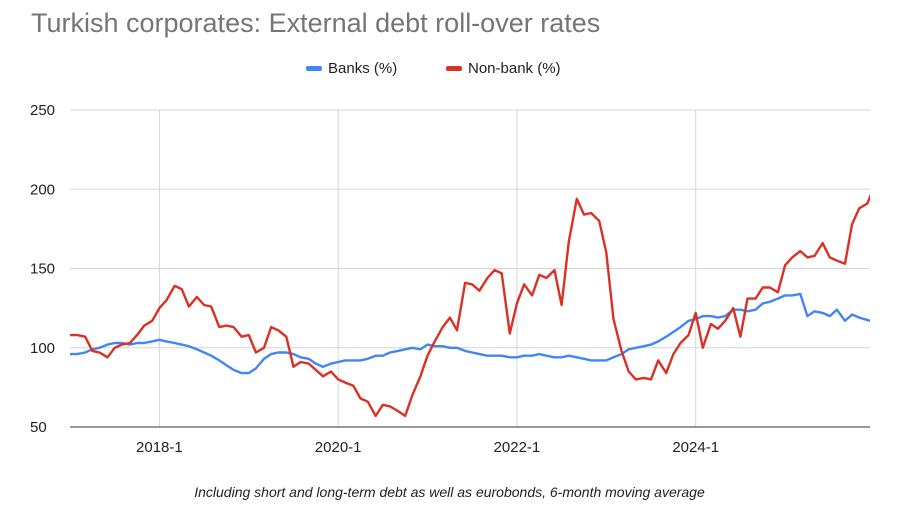 This screenshot has height=510, width=899. I want to click on x-tick-label: 2020-1, so click(338, 447).